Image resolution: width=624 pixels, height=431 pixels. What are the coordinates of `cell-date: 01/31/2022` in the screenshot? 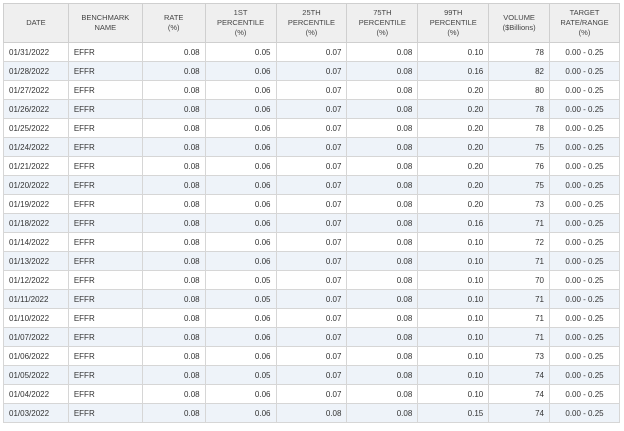 It's located at (36, 52).